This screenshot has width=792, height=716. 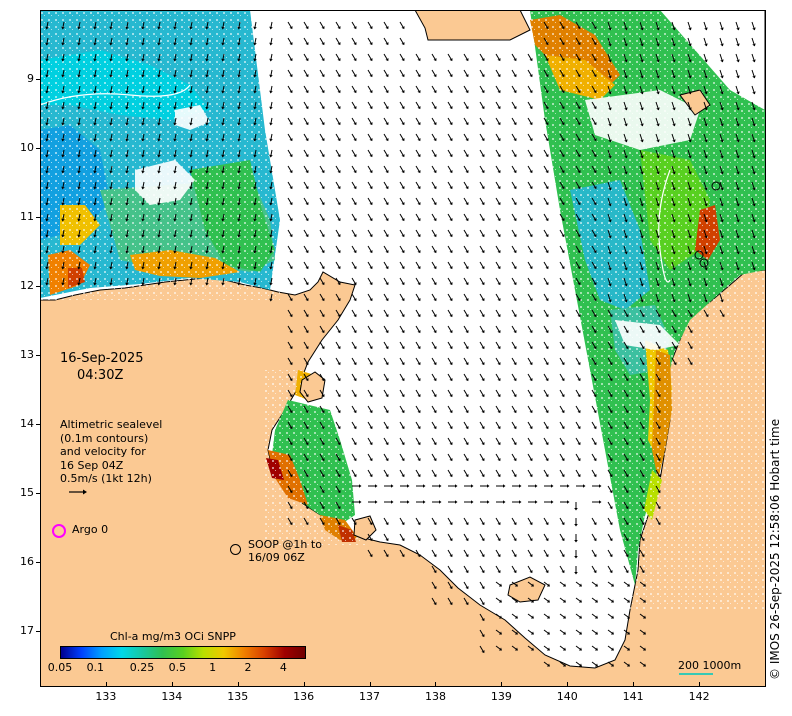 What do you see at coordinates (142, 667) in the screenshot?
I see `colorbar-tick-label: 0.25` at bounding box center [142, 667].